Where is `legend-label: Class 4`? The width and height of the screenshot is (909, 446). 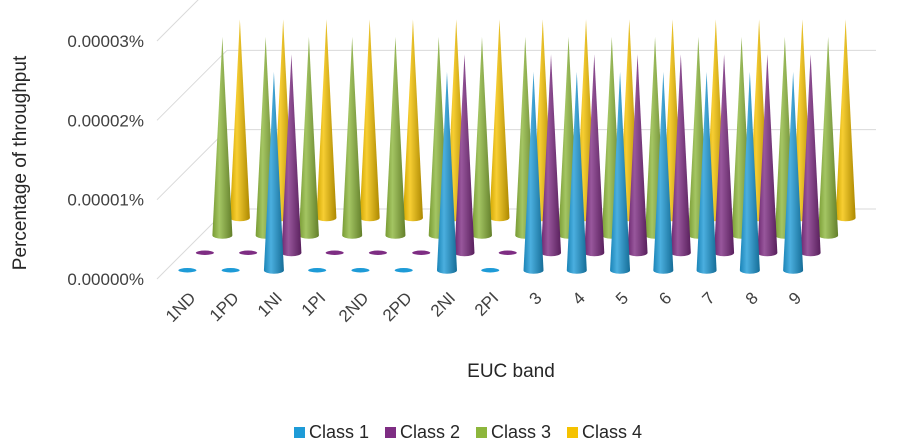 legend-label: Class 4 is located at coordinates (612, 432).